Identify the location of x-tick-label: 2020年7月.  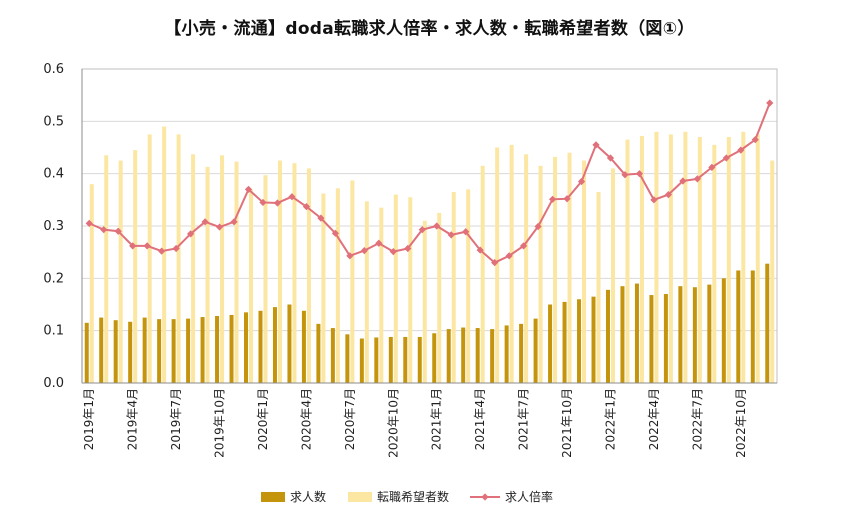
(350, 419).